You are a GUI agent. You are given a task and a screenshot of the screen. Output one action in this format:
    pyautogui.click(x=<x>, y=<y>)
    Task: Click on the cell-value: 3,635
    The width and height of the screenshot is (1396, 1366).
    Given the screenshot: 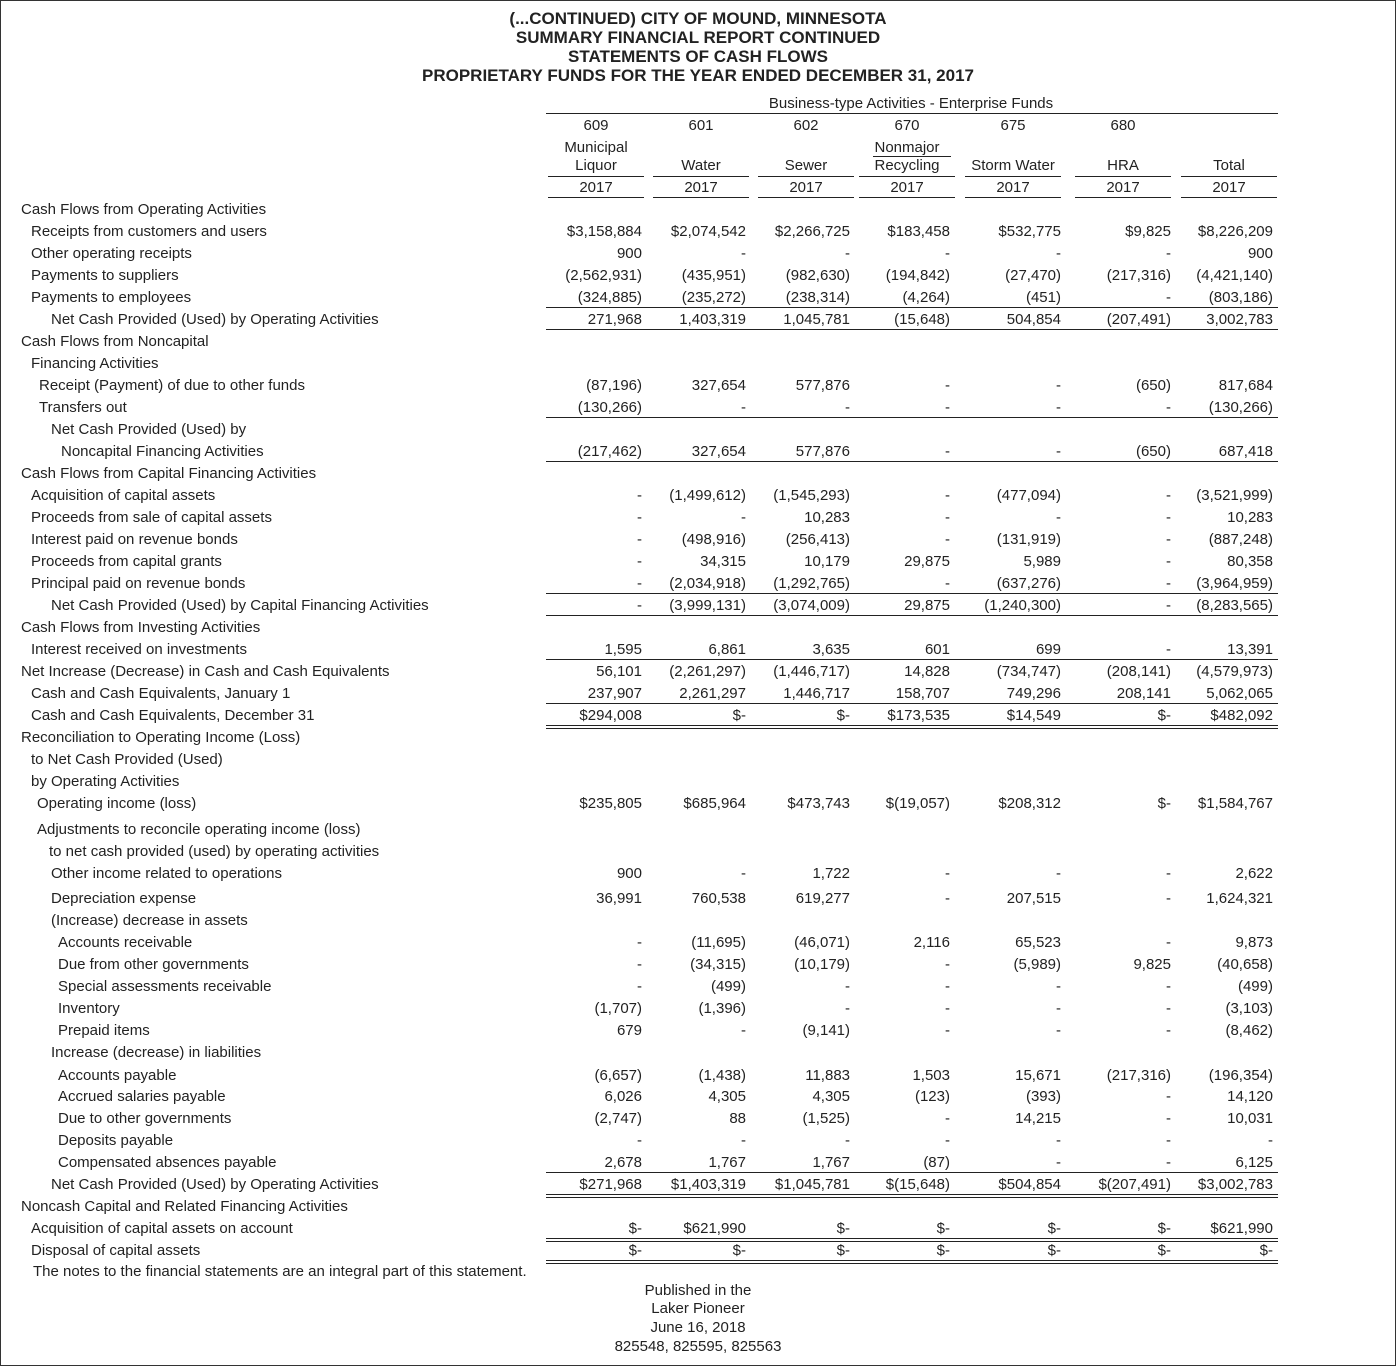 What is the action you would take?
    pyautogui.click(x=831, y=649)
    